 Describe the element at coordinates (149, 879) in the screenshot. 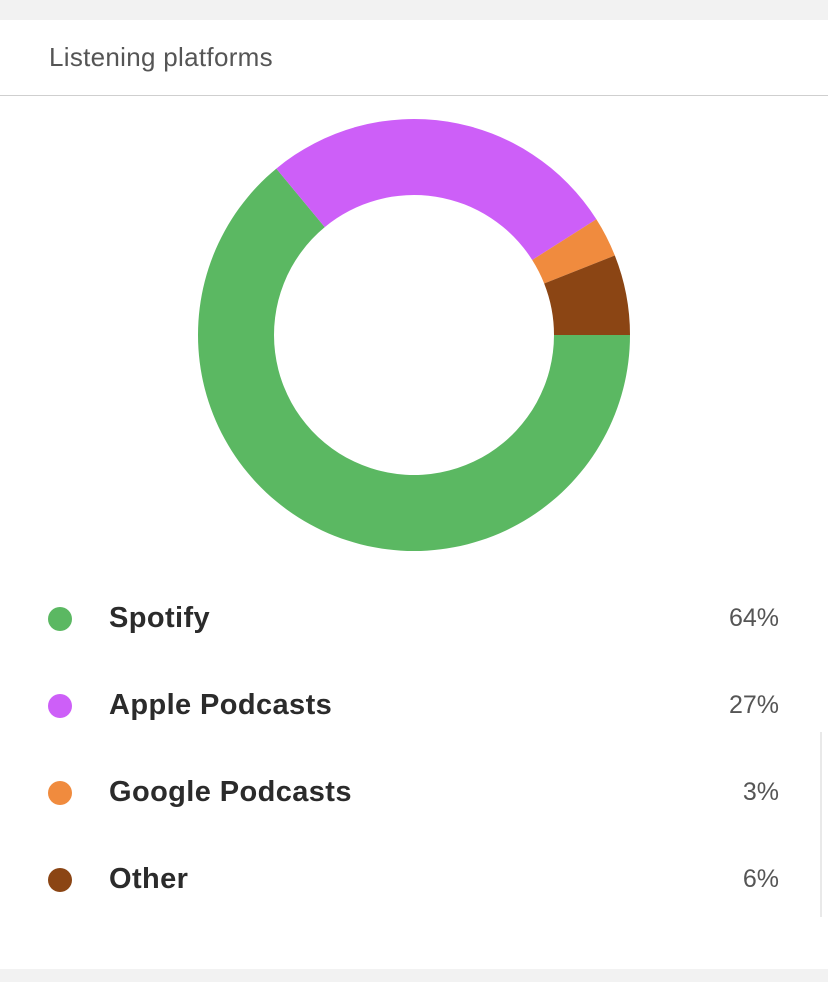

I see `legend-label-other: Other` at that location.